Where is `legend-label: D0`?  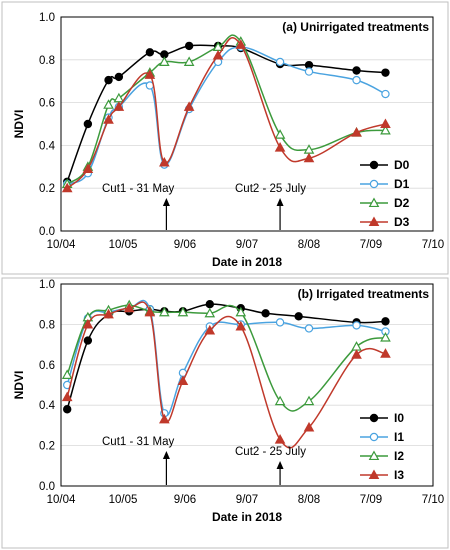
legend-label: D0 is located at coordinates (402, 165).